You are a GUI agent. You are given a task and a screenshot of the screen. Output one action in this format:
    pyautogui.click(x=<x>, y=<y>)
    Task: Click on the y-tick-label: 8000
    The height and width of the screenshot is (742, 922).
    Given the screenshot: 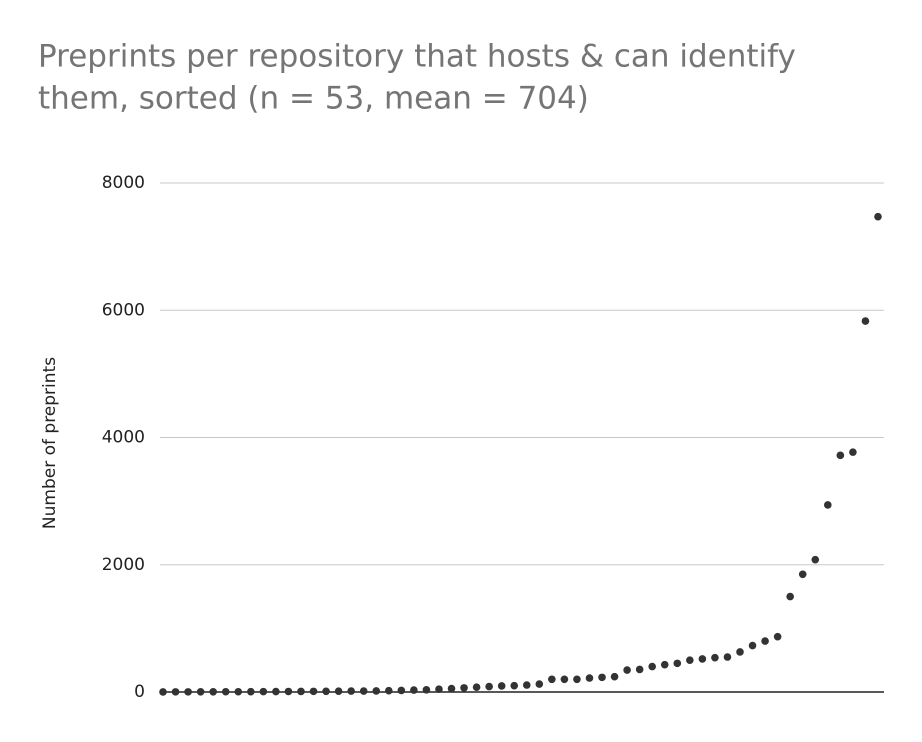 What is the action you would take?
    pyautogui.click(x=123, y=183)
    